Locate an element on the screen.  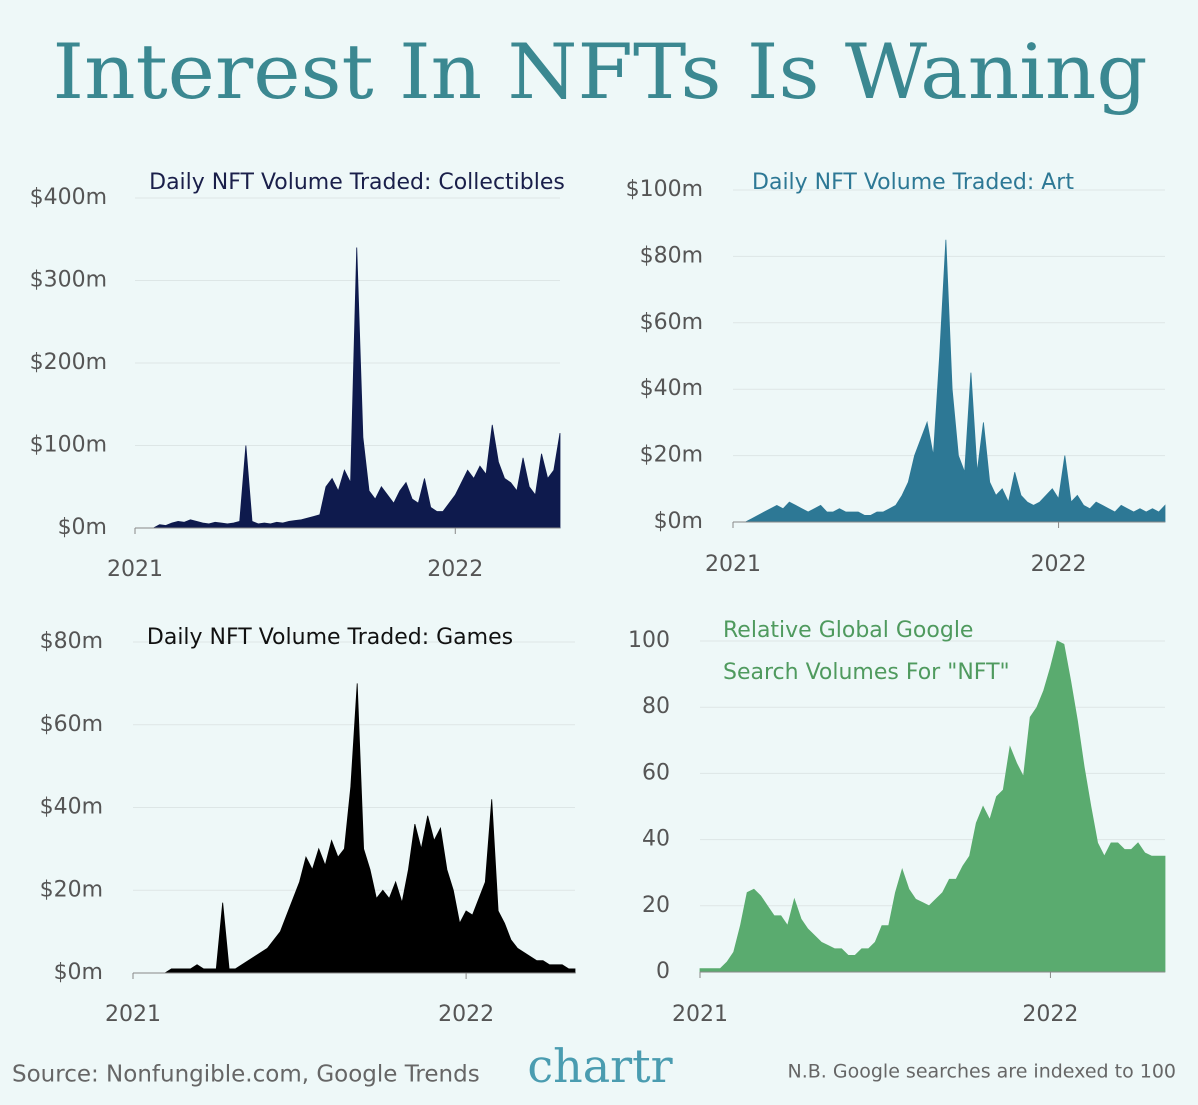
chart-title: Relative Global Google is located at coordinates (848, 630).